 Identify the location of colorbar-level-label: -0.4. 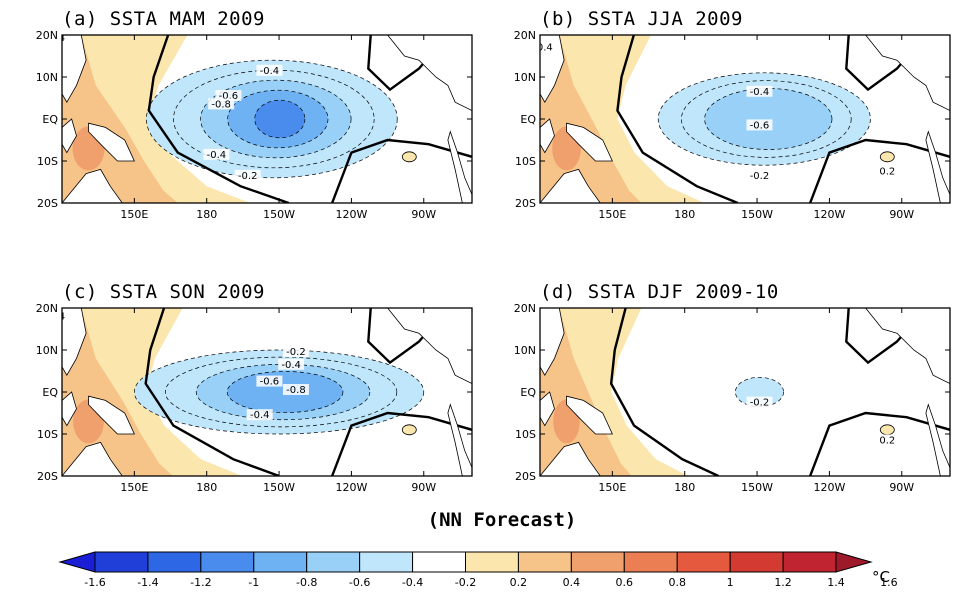
(412, 582).